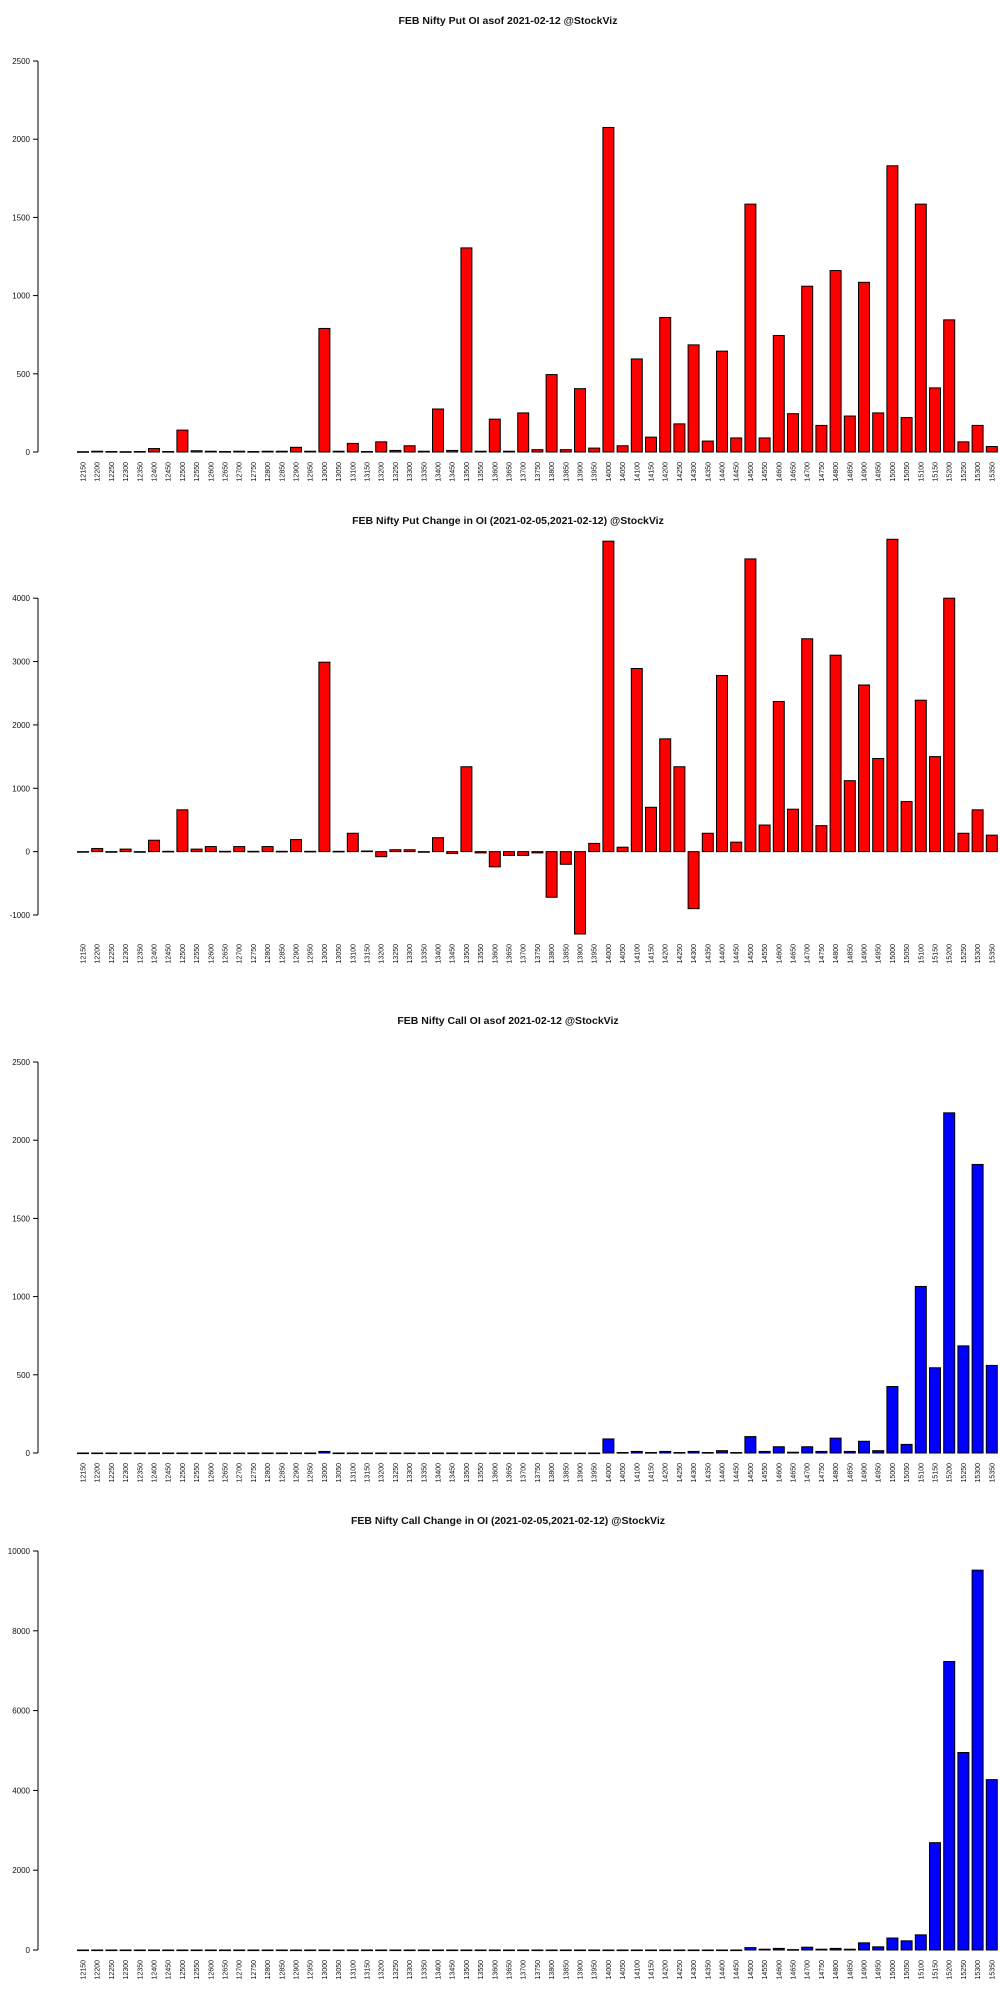  I want to click on x-tick-label: 12550, so click(197, 472).